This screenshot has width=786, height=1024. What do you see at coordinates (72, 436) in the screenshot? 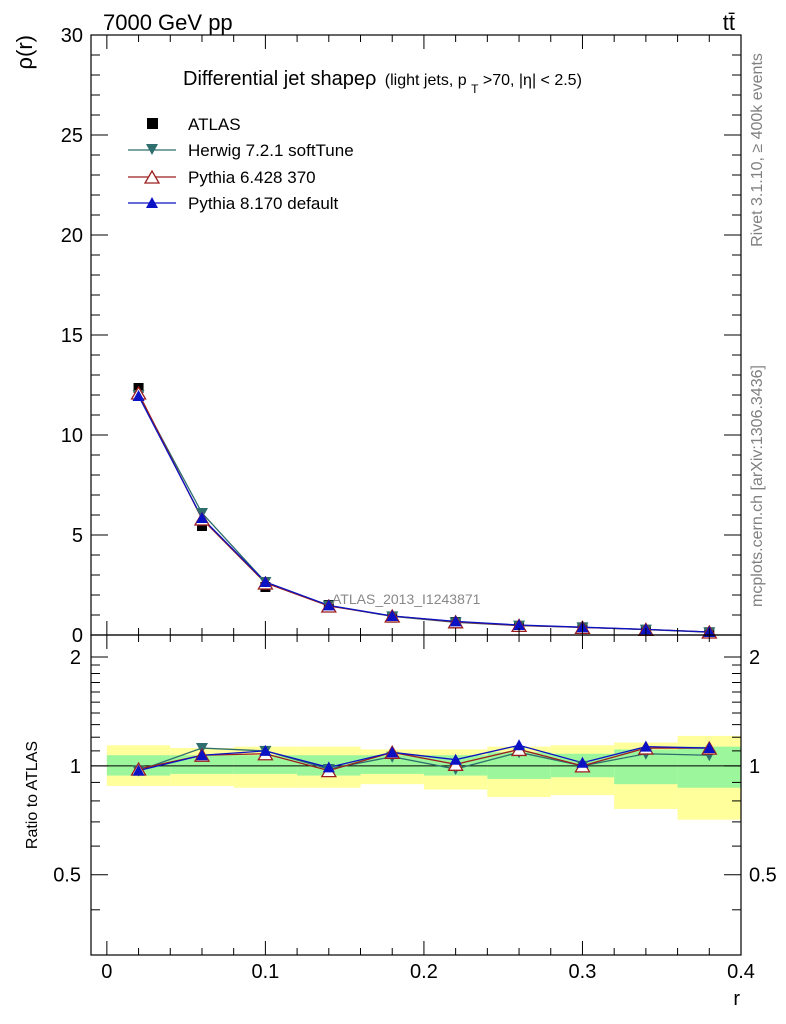
I see `main-y-tick-label: 10` at bounding box center [72, 436].